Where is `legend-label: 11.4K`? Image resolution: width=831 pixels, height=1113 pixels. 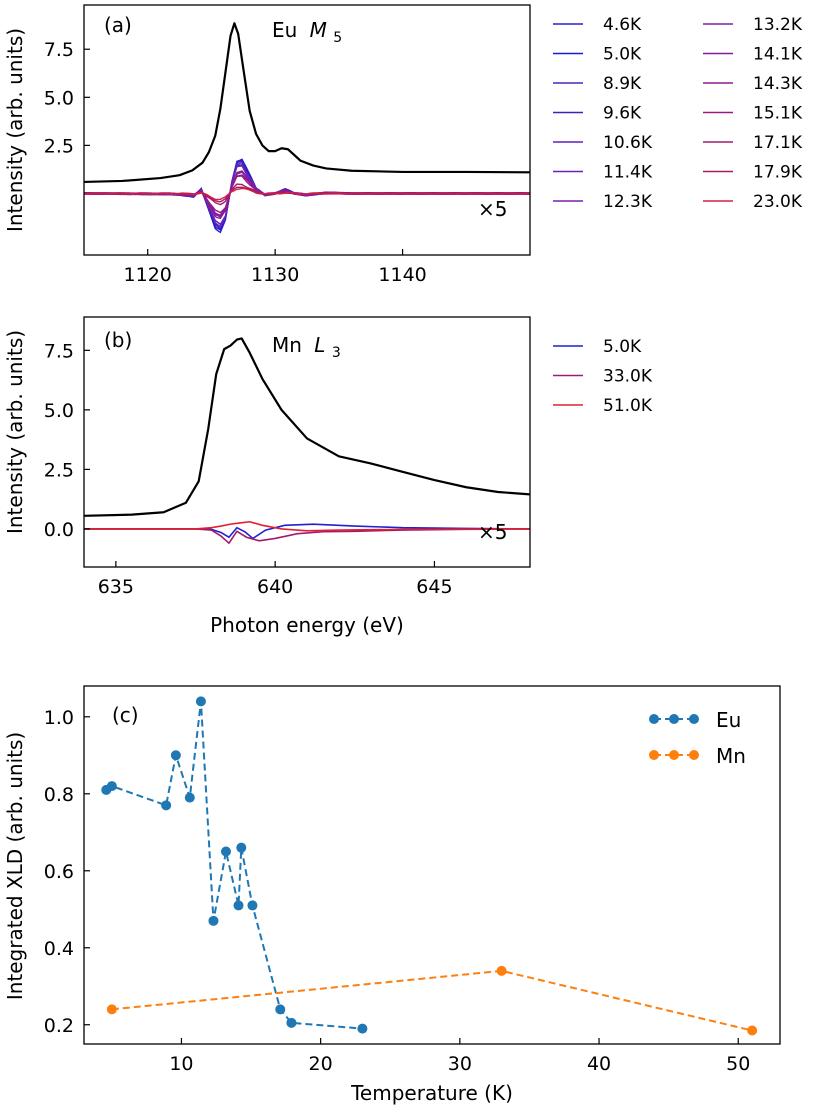
legend-label: 11.4K is located at coordinates (628, 173).